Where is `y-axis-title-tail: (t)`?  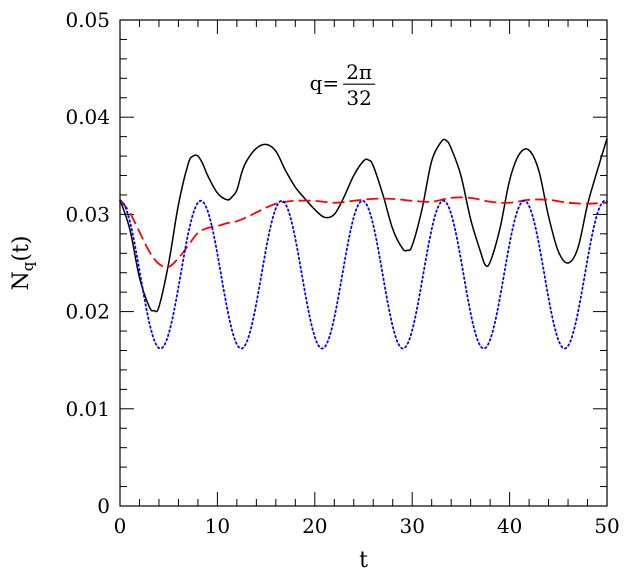
y-axis-title-tail: (t) is located at coordinates (21, 249).